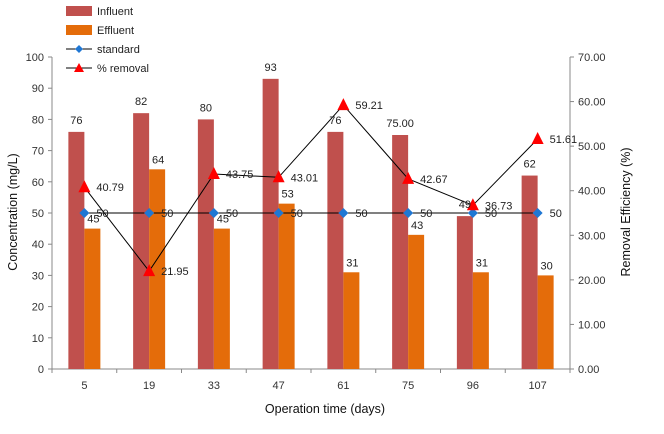 This screenshot has width=664, height=434. What do you see at coordinates (158, 160) in the screenshot?
I see `effluent-data-label: 64` at bounding box center [158, 160].